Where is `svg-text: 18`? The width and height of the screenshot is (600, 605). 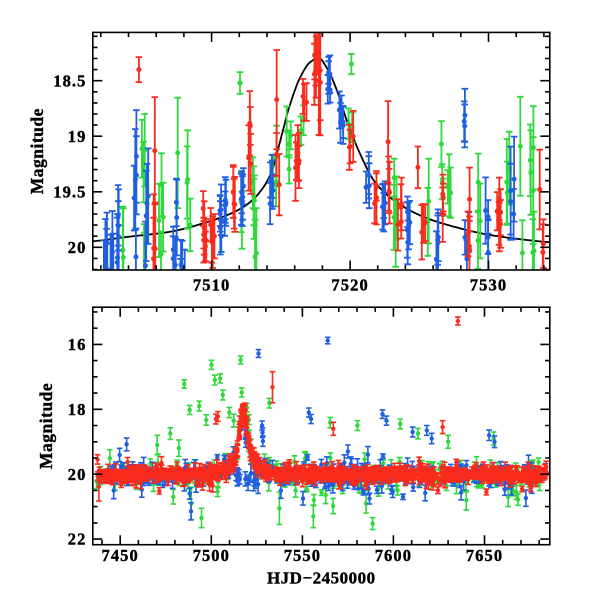 svg-text: 18 is located at coordinates (77, 409).